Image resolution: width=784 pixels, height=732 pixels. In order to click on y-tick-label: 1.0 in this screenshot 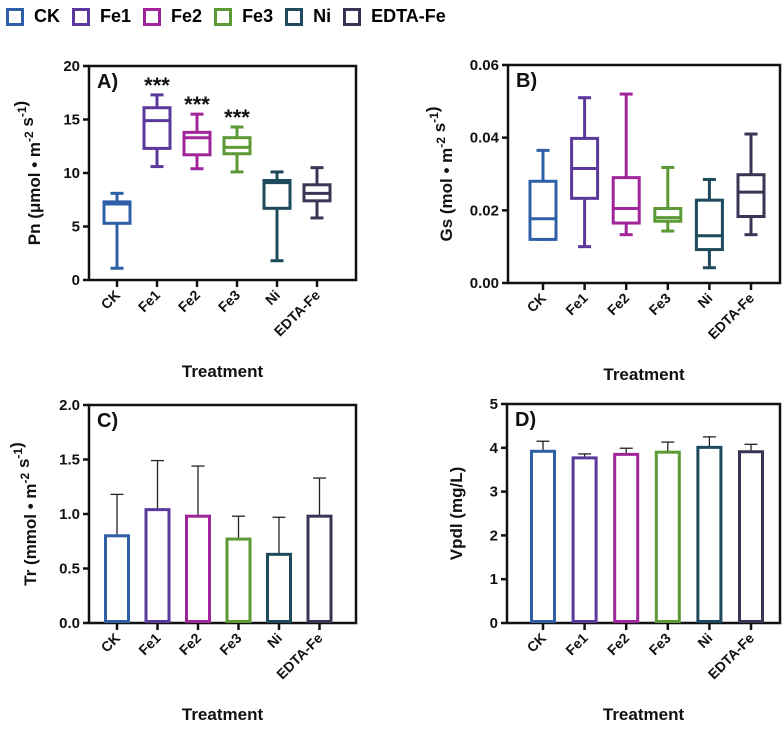, I will do `click(69, 514)`.